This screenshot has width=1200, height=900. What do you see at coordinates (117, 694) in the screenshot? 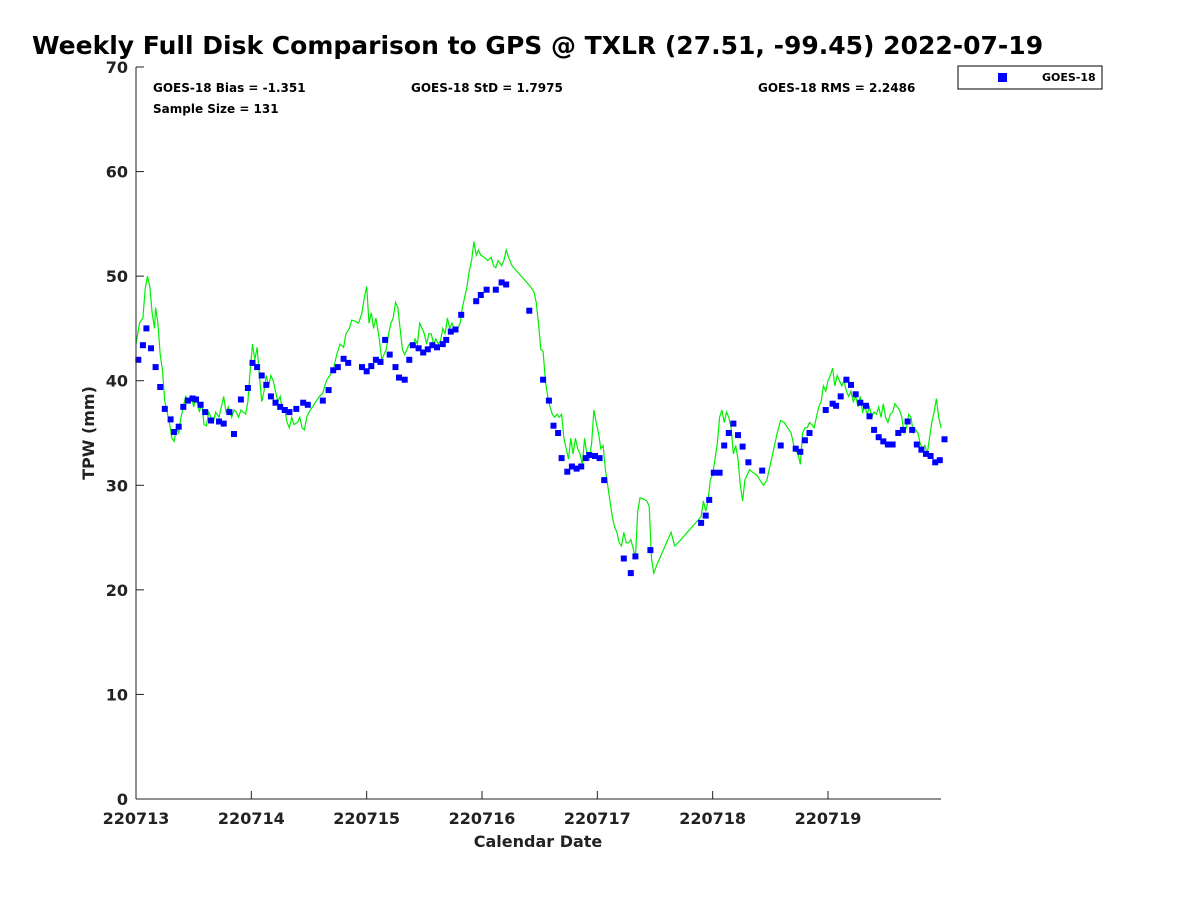
I see `y-tick-label: 10` at bounding box center [117, 694].